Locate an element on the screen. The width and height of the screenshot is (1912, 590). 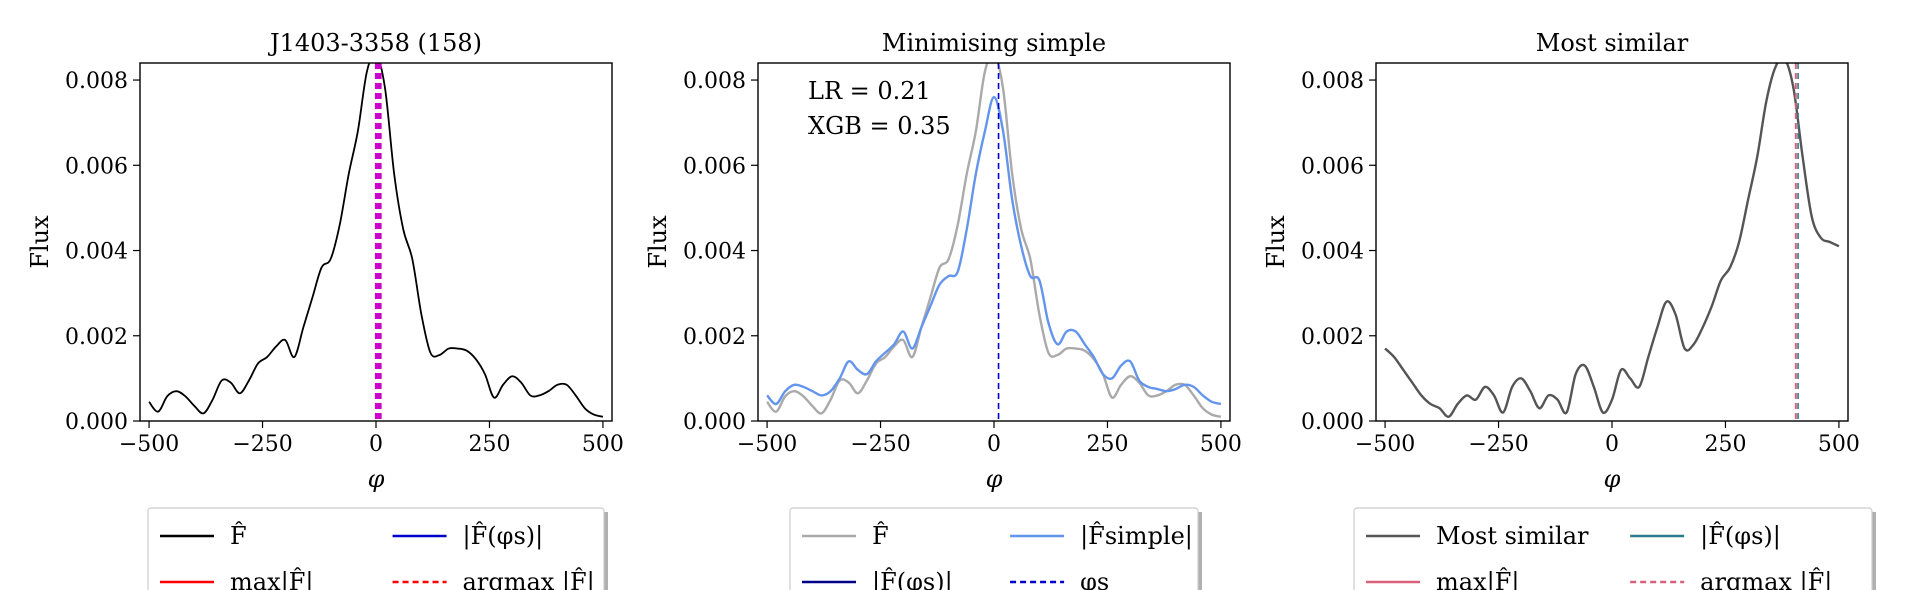
legend-label: Most similar is located at coordinates (1512, 536).